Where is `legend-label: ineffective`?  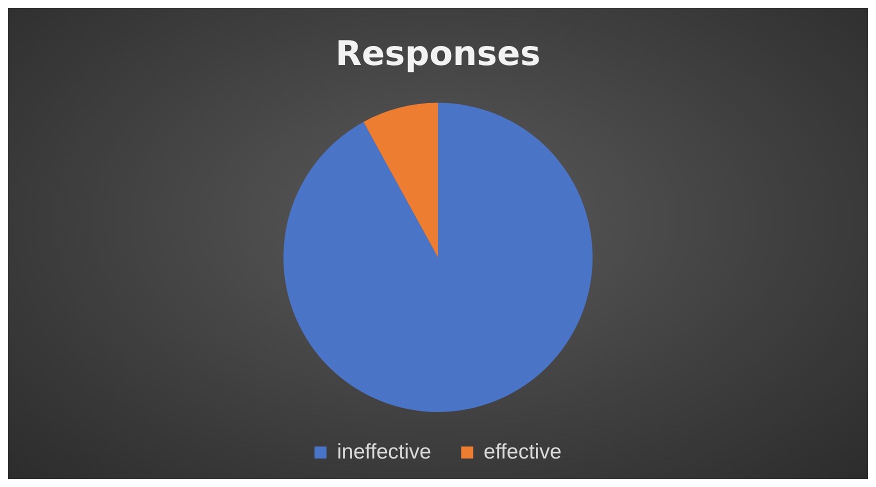
legend-label: ineffective is located at coordinates (384, 452).